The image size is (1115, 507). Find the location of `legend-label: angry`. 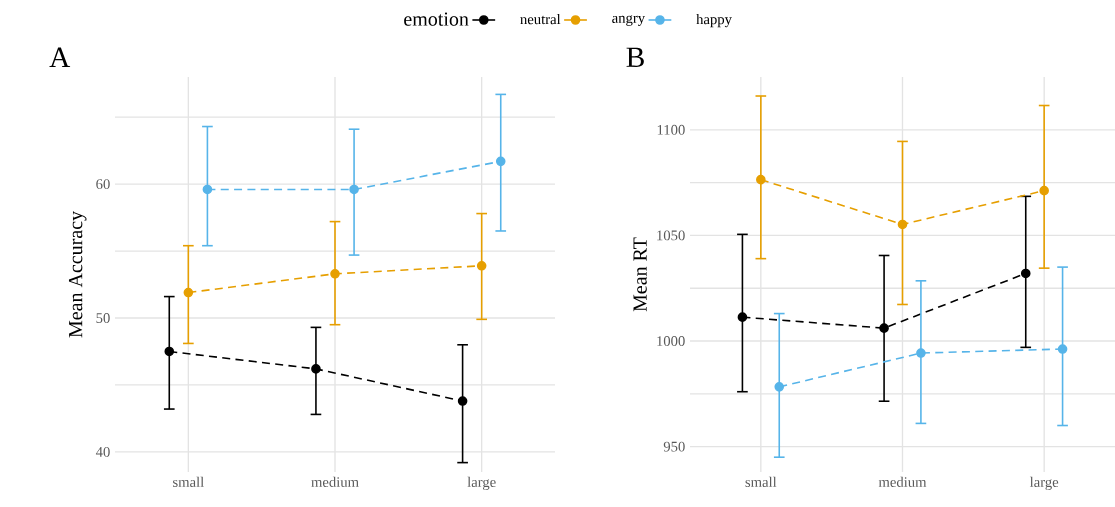

legend-label: angry is located at coordinates (629, 20).